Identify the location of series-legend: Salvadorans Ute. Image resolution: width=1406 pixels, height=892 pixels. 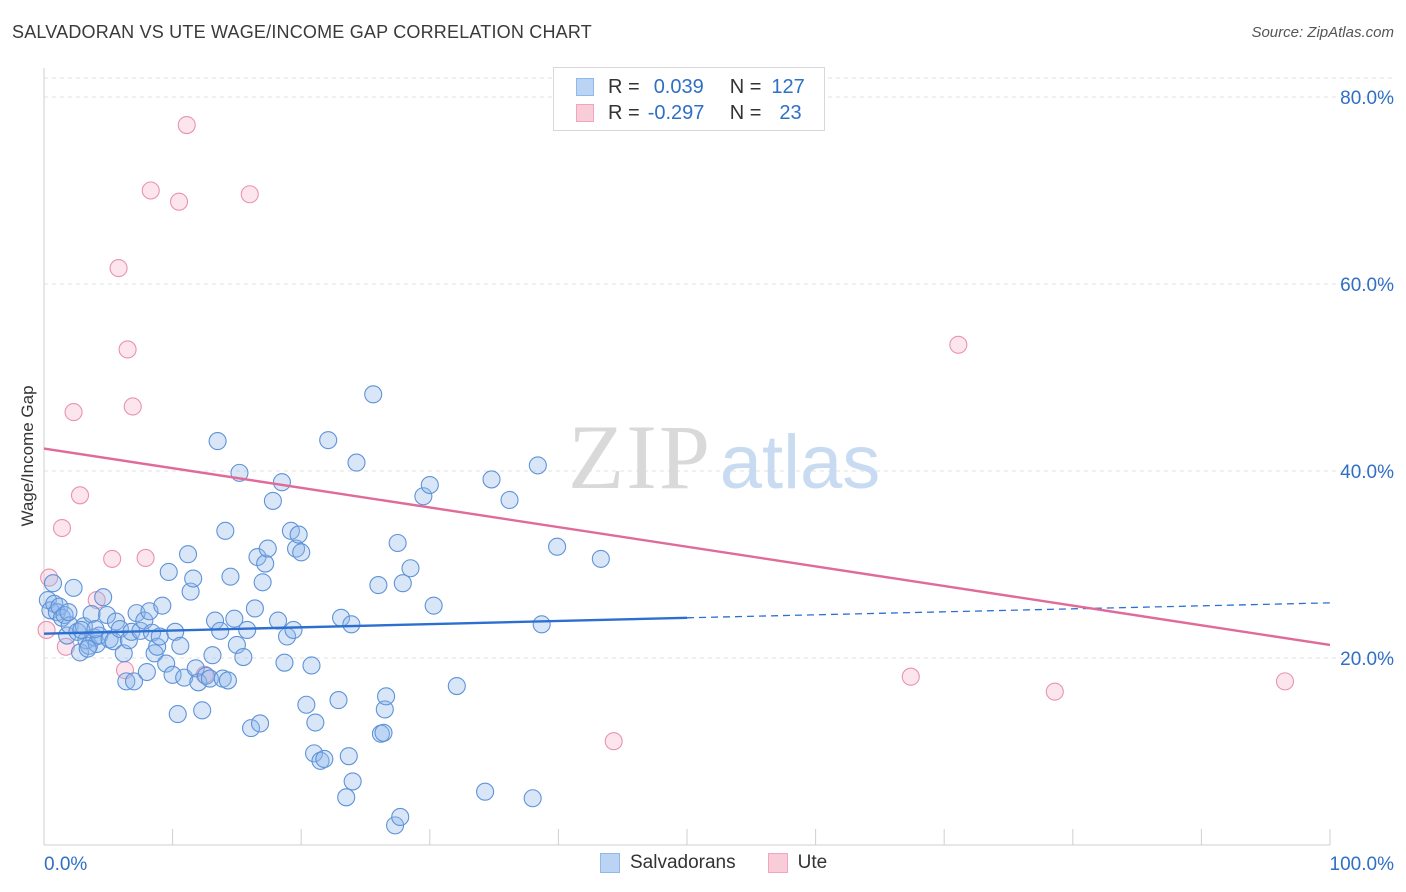
(729, 863).